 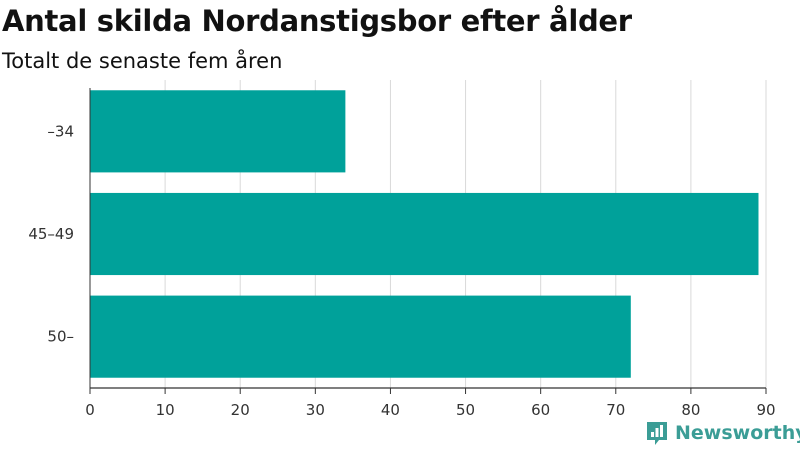 What do you see at coordinates (90, 410) in the screenshot?
I see `x-tick-label: 0` at bounding box center [90, 410].